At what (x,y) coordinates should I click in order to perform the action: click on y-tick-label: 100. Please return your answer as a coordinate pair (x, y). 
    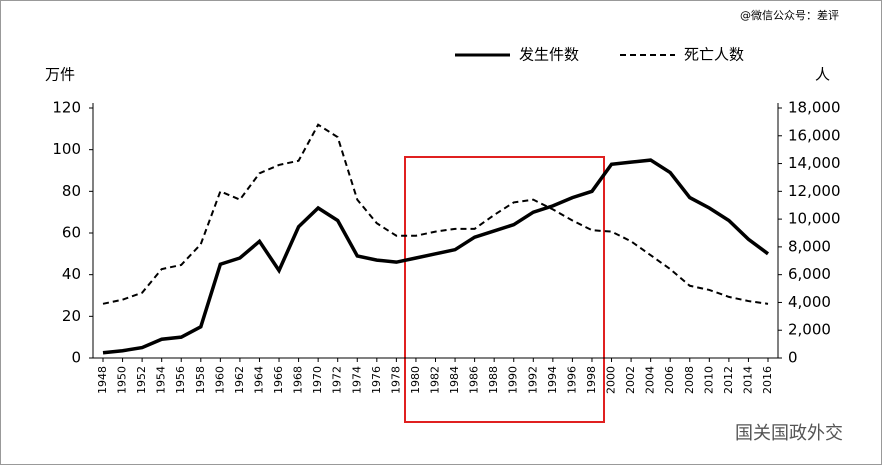
    Looking at the image, I should click on (66, 149).